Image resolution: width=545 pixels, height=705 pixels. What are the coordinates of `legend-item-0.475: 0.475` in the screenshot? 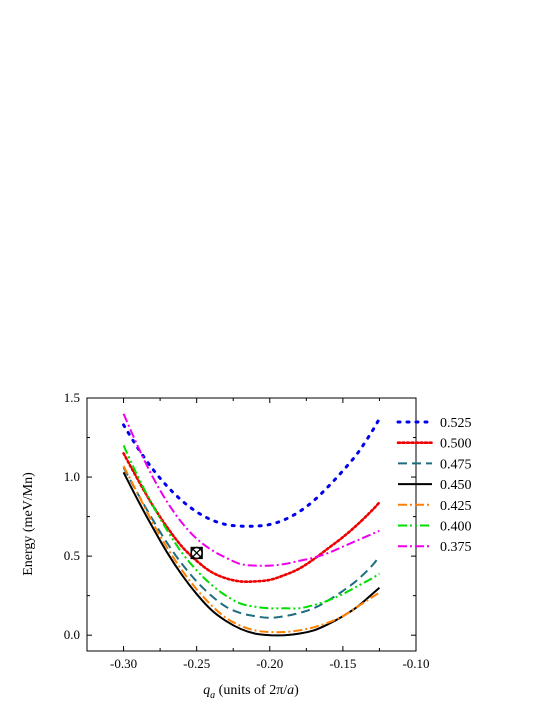 It's located at (435, 464).